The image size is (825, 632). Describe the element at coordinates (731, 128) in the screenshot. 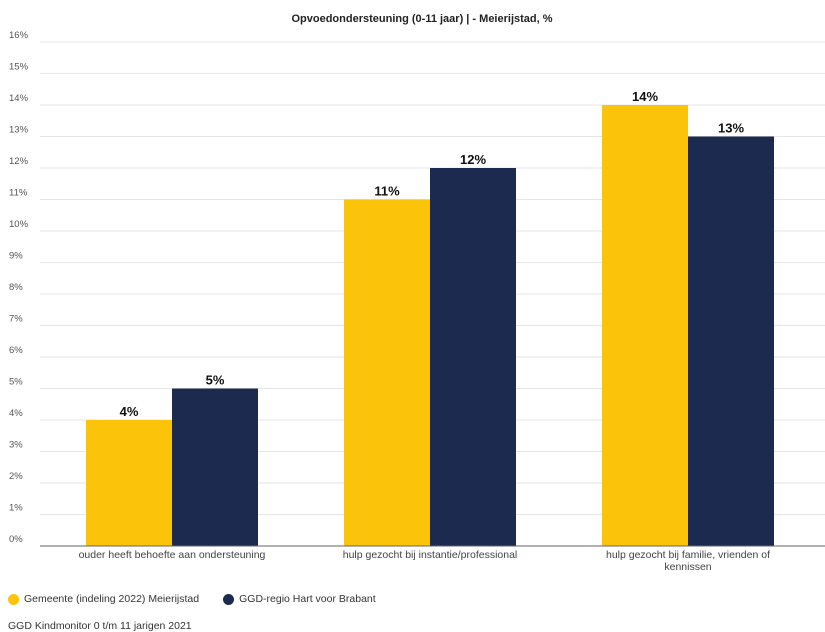

I see `data-label: 13%` at that location.